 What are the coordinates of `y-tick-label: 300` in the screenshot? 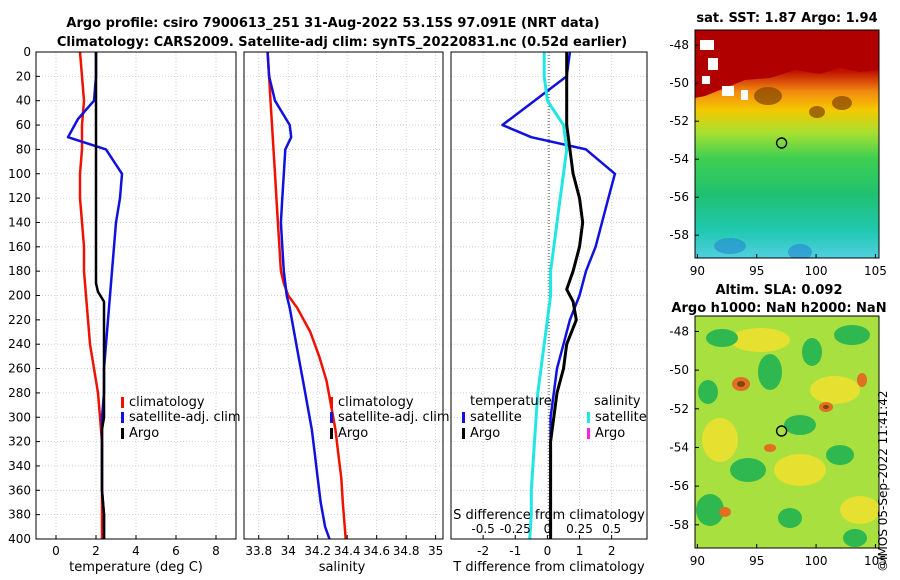 It's located at (19, 417).